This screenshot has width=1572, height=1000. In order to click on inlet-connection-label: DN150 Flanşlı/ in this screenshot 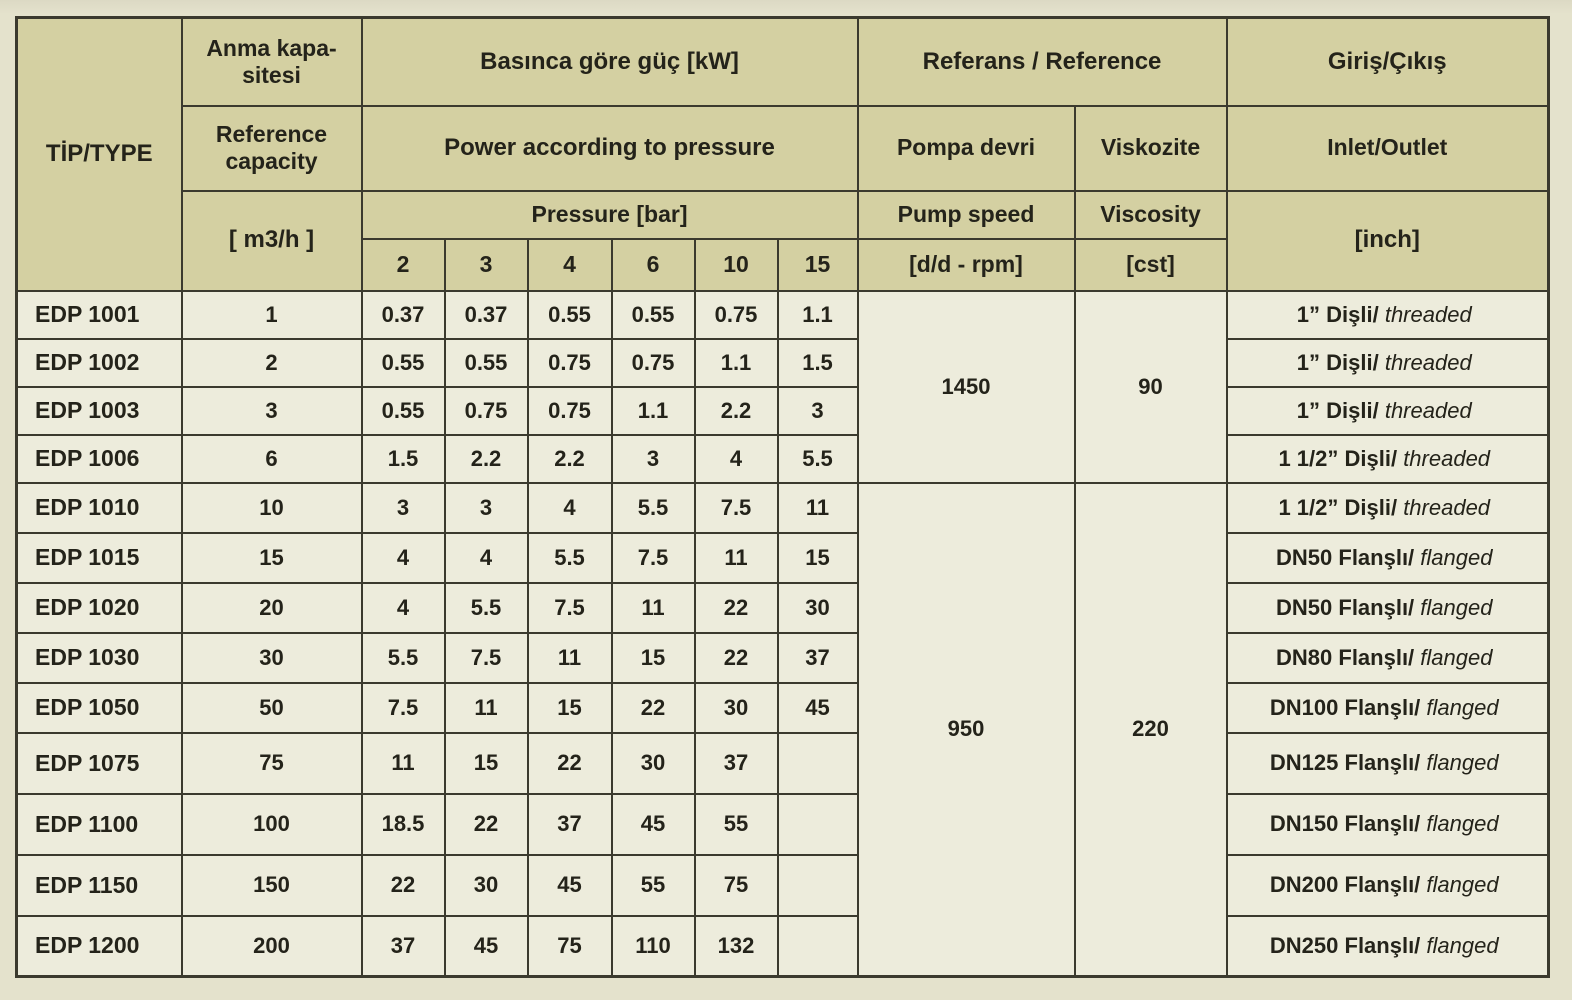, I will do `click(1345, 823)`.